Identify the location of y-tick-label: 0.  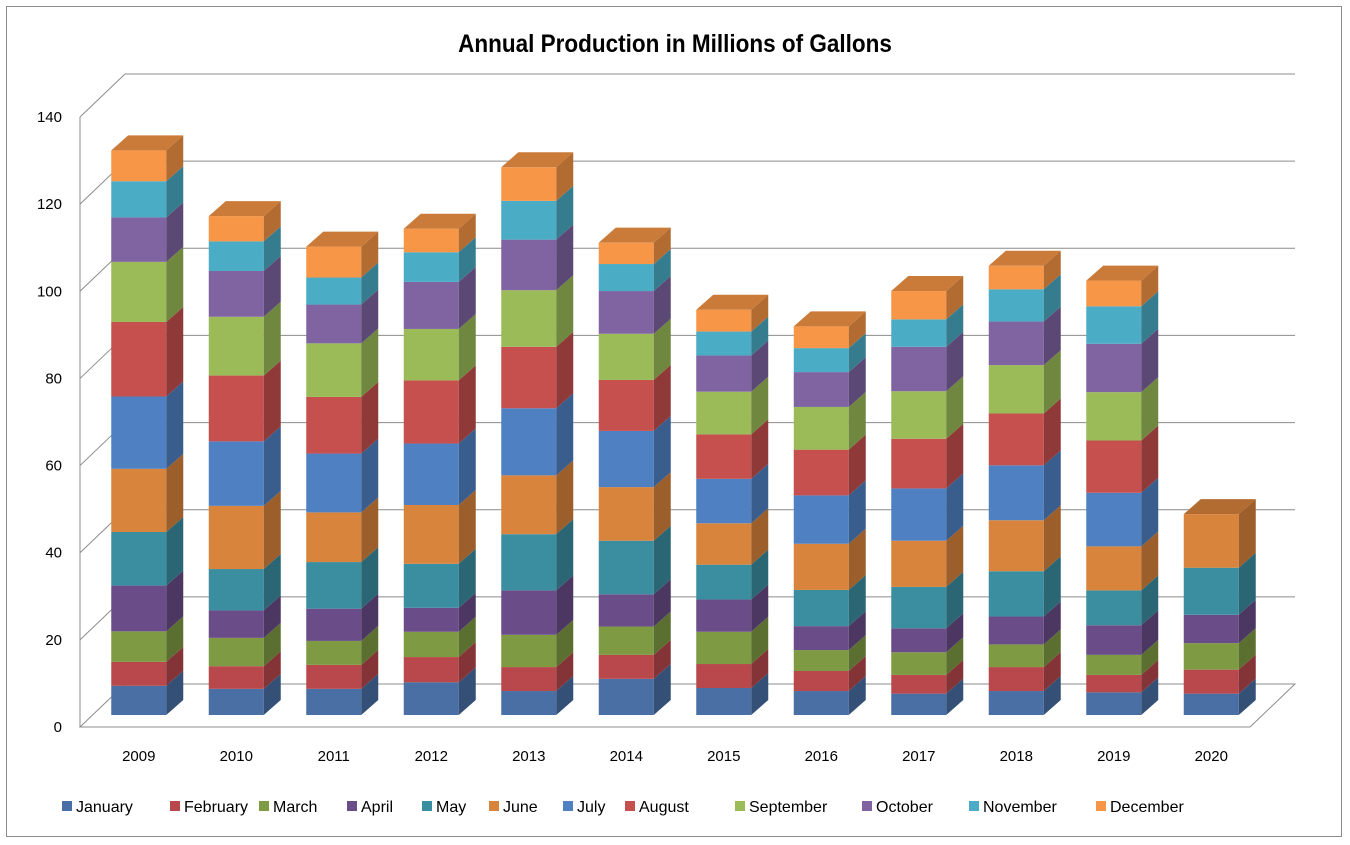
(58, 727).